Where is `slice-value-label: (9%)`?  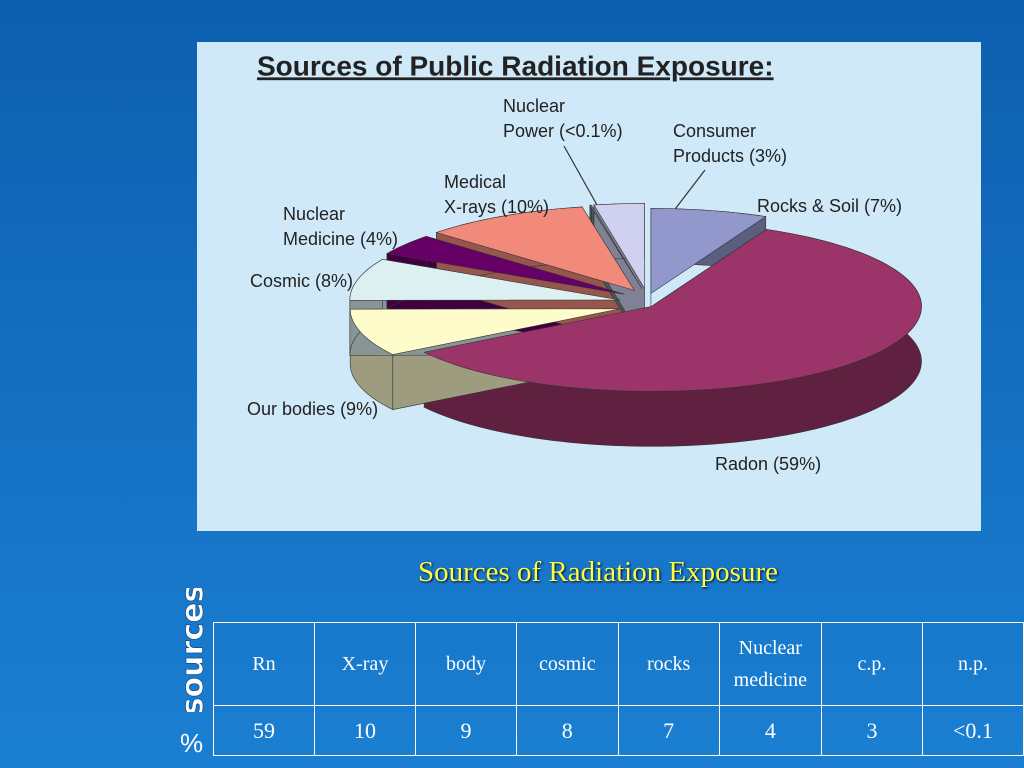
slice-value-label: (9%) is located at coordinates (359, 409).